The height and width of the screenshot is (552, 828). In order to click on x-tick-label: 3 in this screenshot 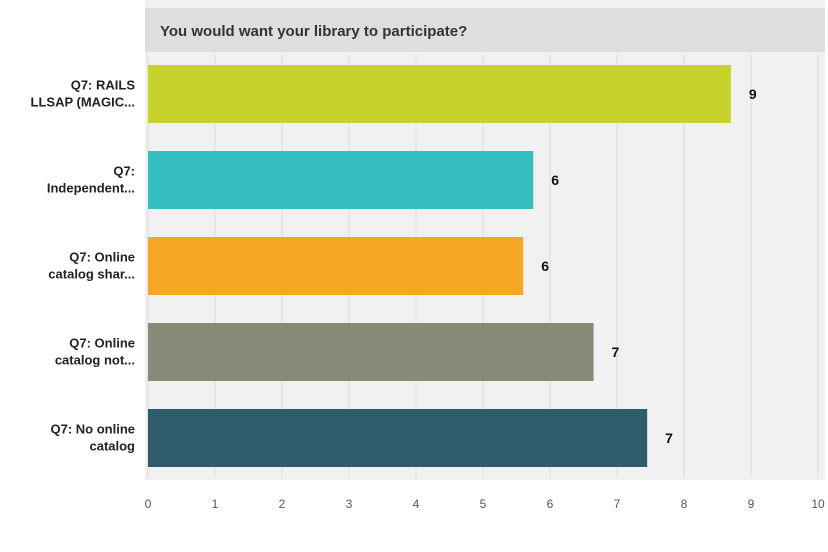, I will do `click(349, 504)`.